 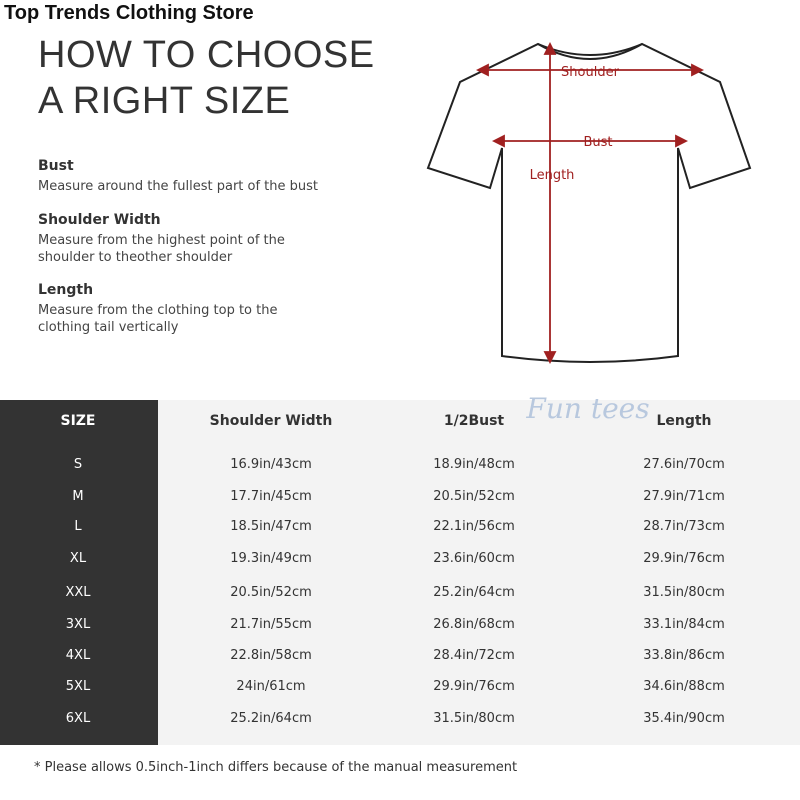 I want to click on size-label: XL, so click(x=78, y=558).